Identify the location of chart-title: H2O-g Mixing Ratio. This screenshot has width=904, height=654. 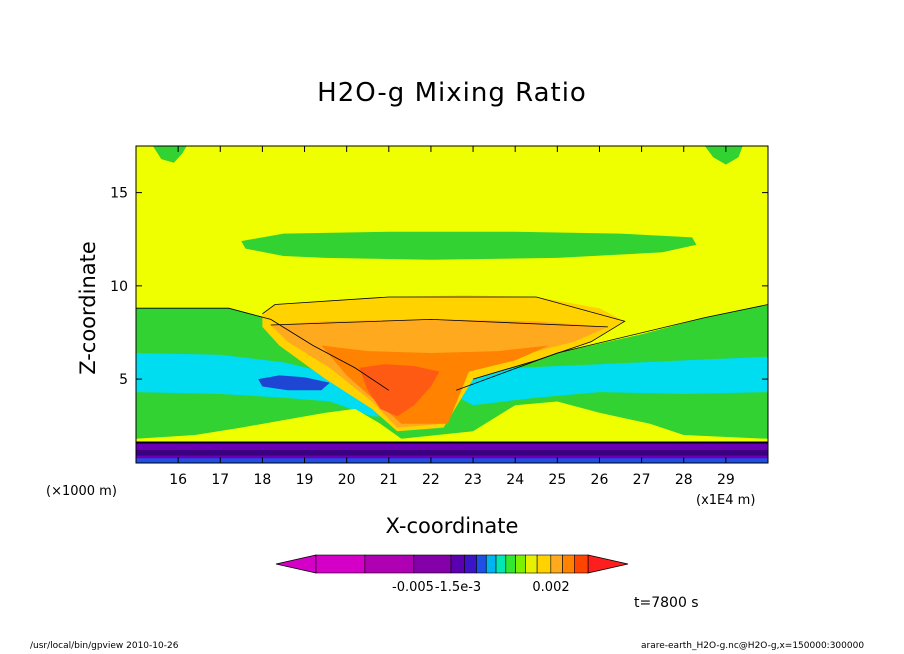
(452, 93).